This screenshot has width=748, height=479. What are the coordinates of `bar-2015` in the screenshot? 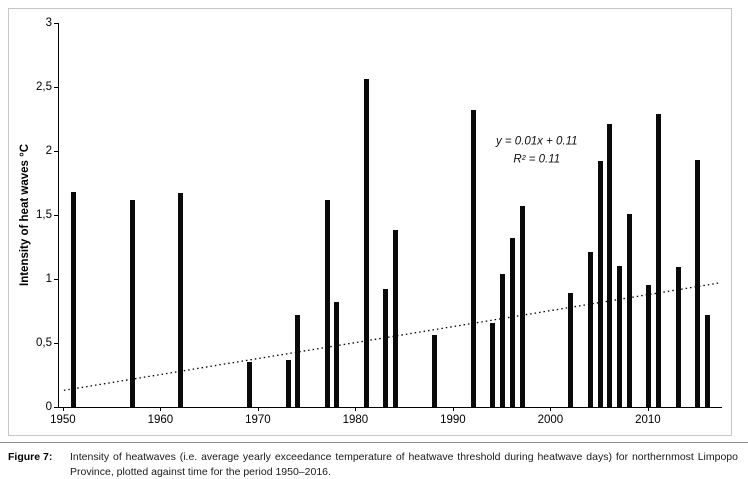 It's located at (698, 283).